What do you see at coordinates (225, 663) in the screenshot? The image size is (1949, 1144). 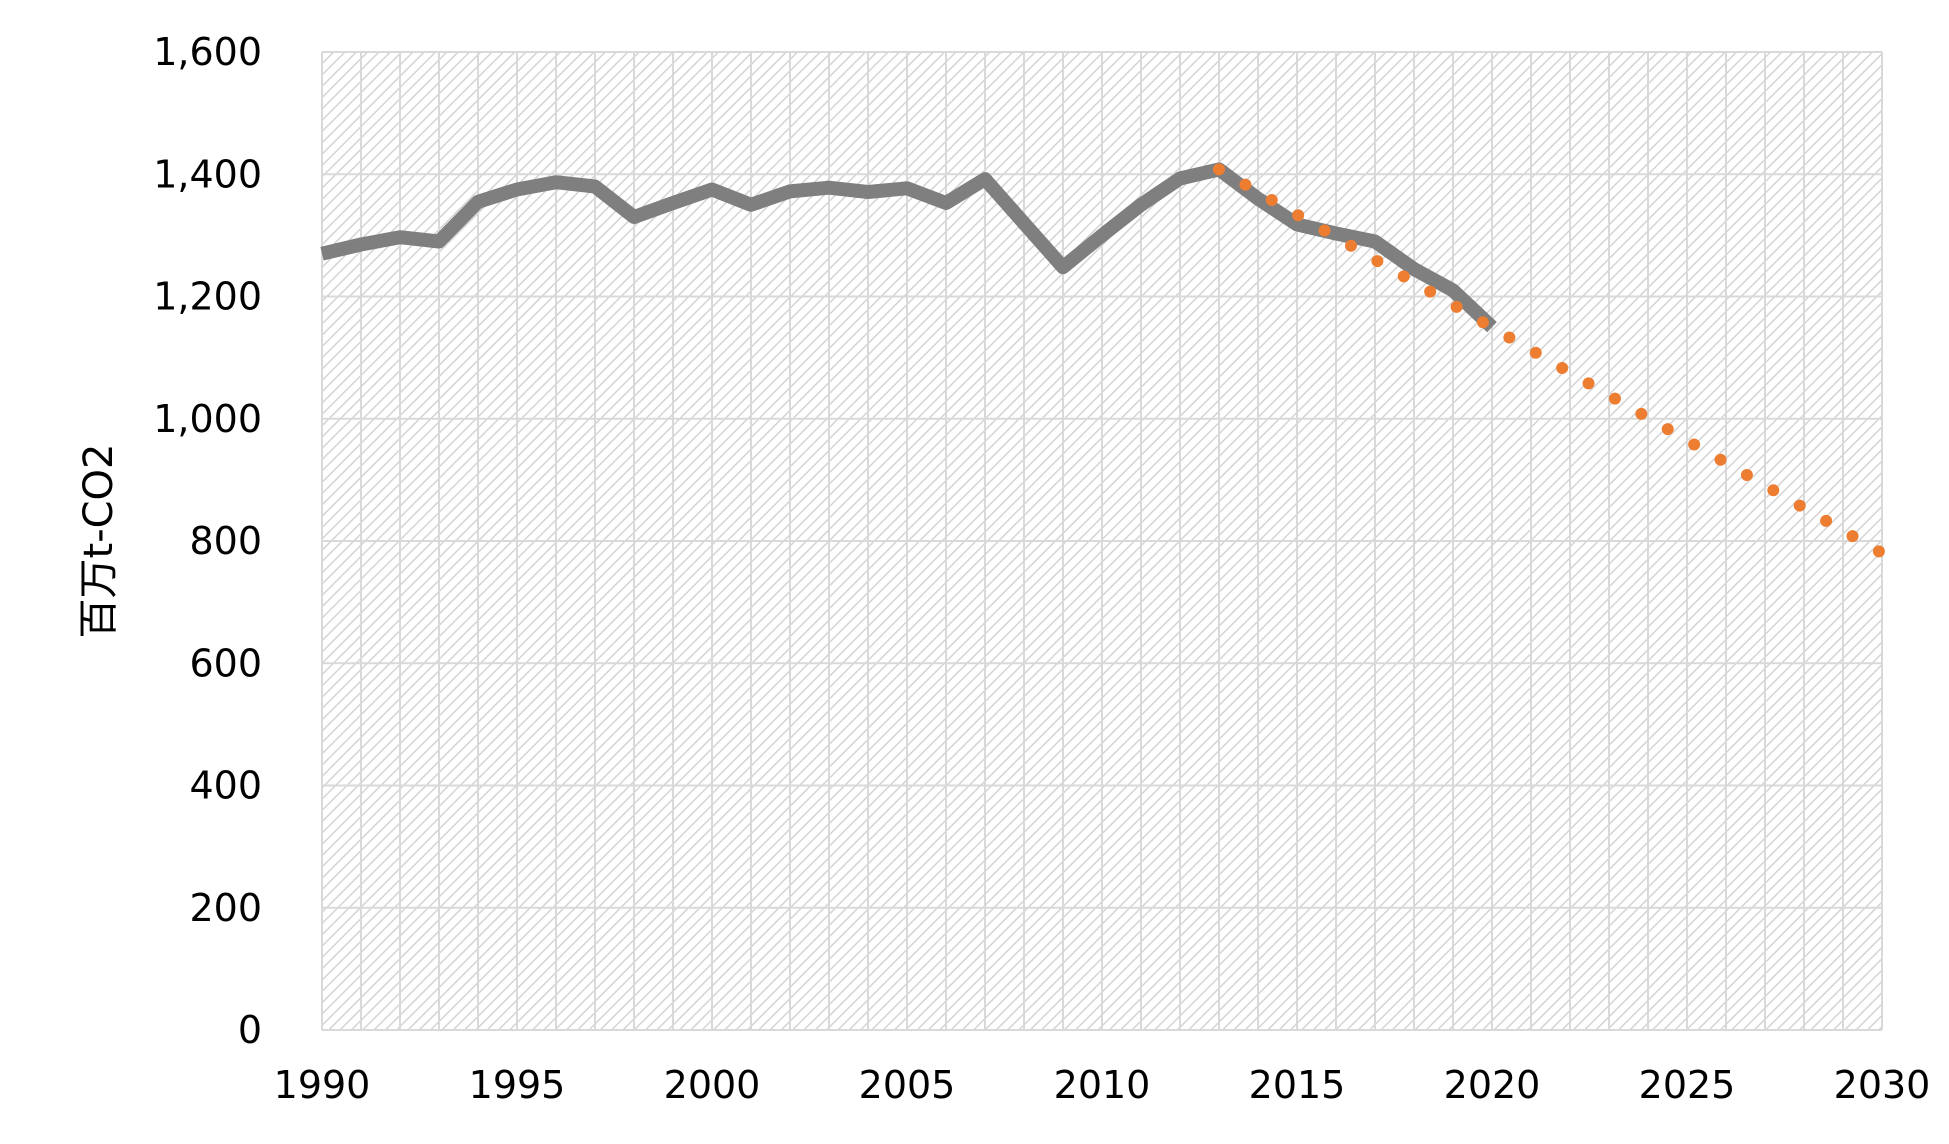 I see `y-tick-label: 600` at bounding box center [225, 663].